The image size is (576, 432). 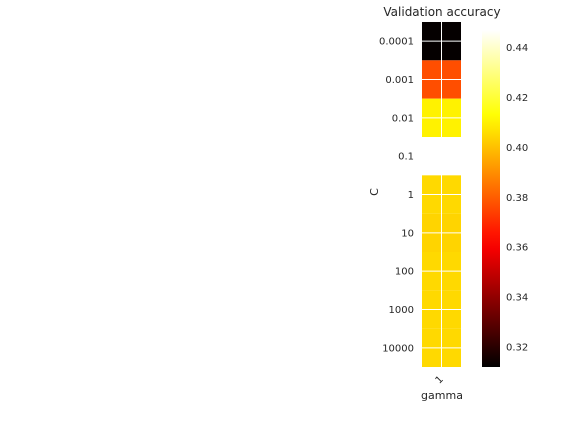 What do you see at coordinates (441, 12) in the screenshot?
I see `chart-title: Validation accuracy` at bounding box center [441, 12].